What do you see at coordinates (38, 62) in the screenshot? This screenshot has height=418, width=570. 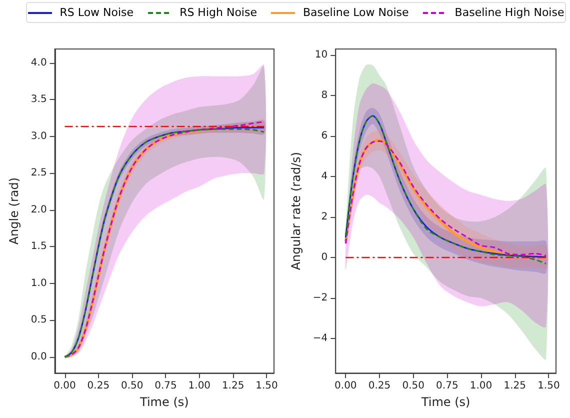 I see `y-tick-label: 4.0` at bounding box center [38, 62].